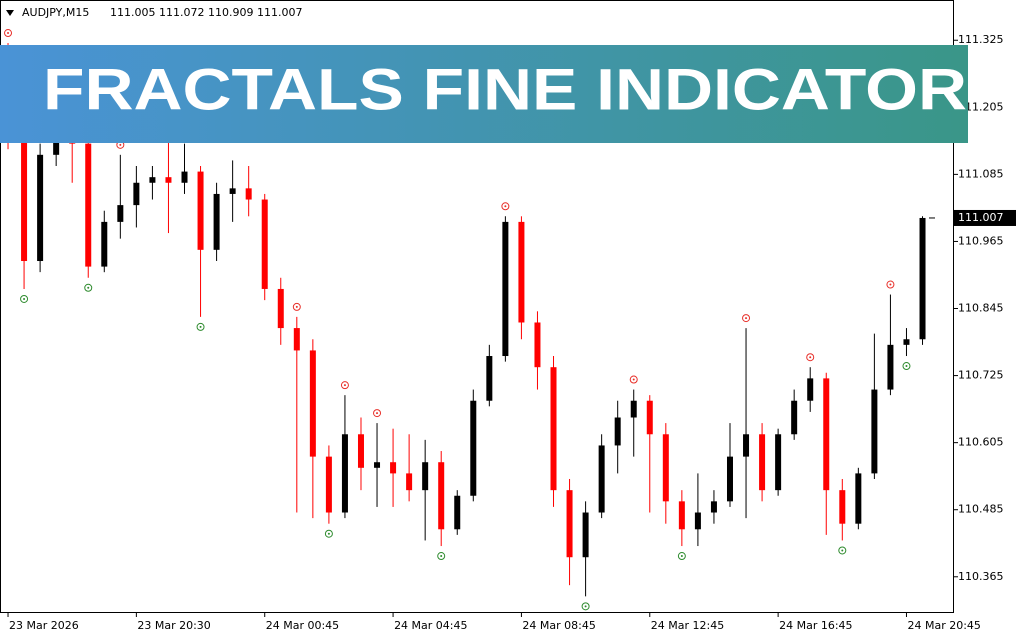 The height and width of the screenshot is (640, 1024). What do you see at coordinates (981, 173) in the screenshot?
I see `y-tick-label: 111.085` at bounding box center [981, 173].